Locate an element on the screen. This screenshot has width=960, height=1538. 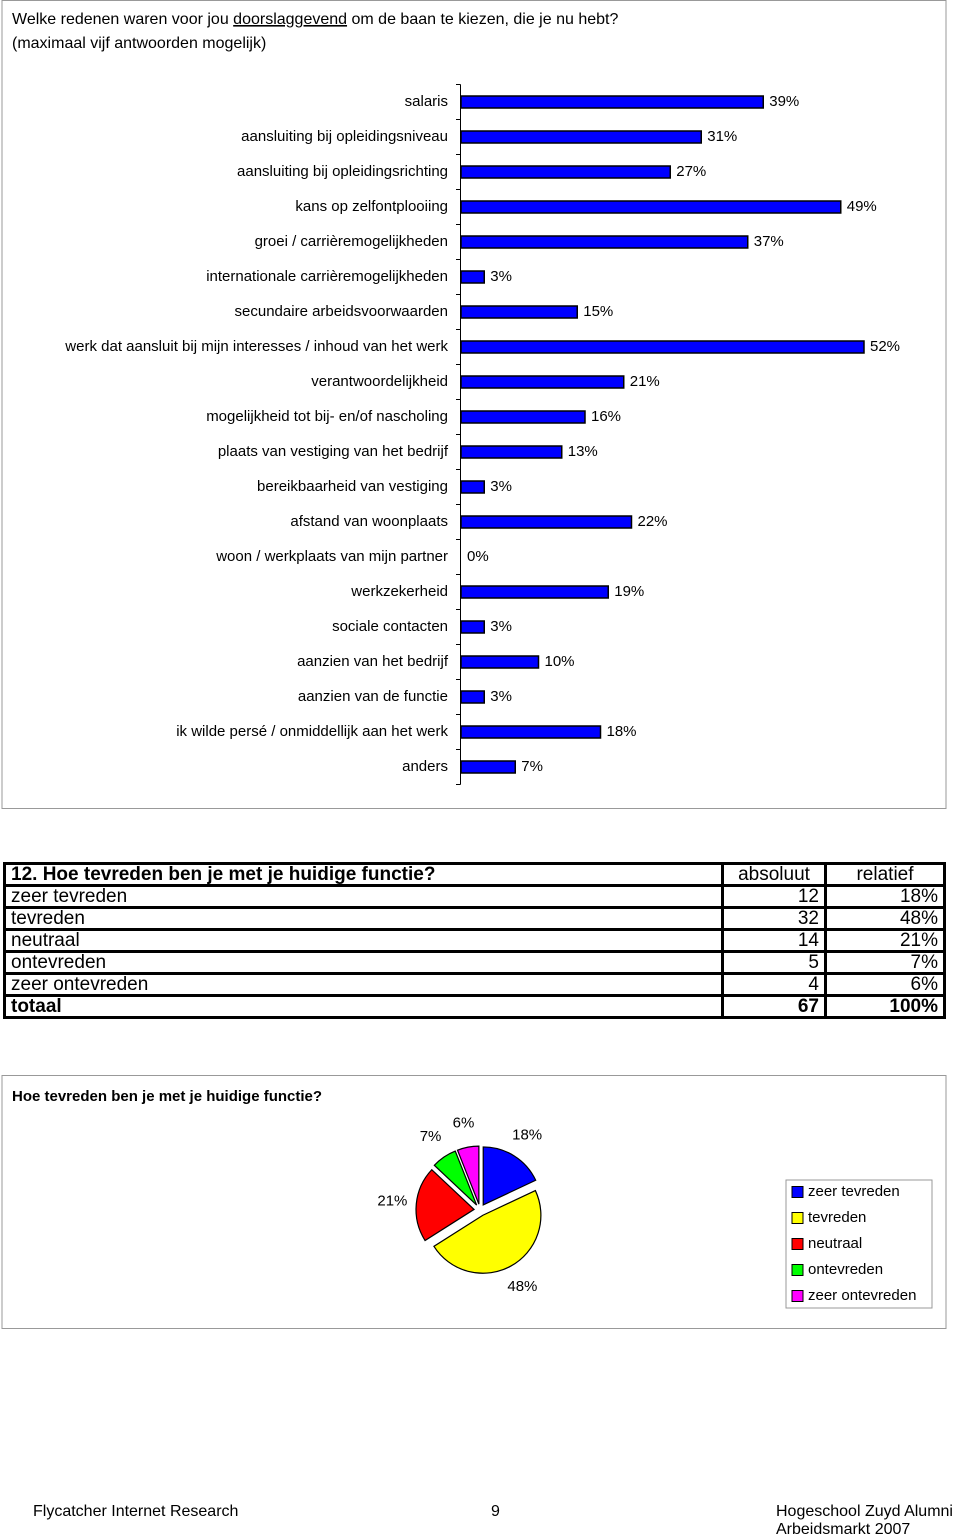
table-cell: zeer tevreden is located at coordinates (363, 896).